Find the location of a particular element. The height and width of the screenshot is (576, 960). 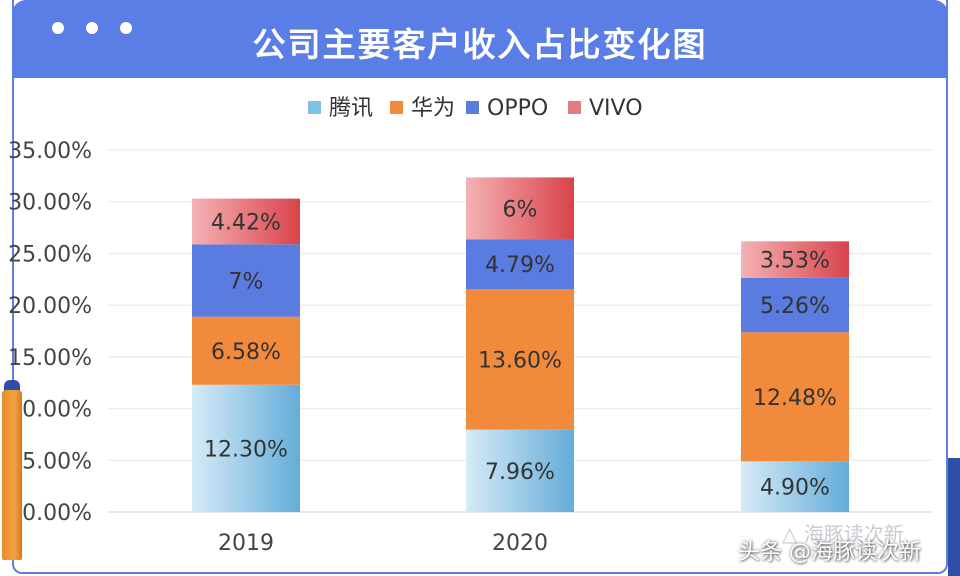

bar-segment-2021-腾讯 is located at coordinates (795, 486).